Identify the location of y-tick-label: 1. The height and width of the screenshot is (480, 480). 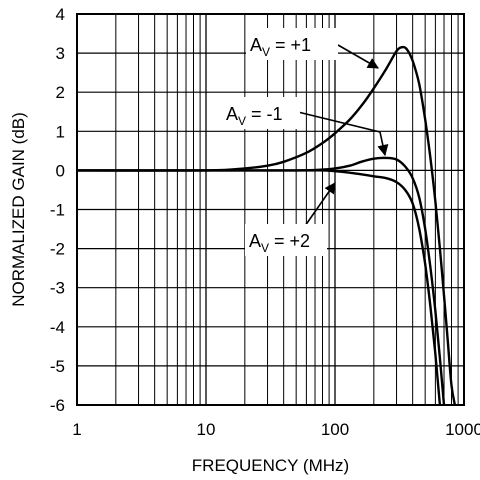
(60, 131).